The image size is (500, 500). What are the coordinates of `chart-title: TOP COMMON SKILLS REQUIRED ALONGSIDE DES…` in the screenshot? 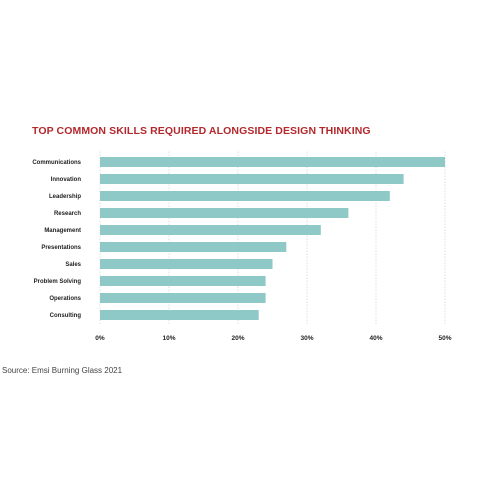 It's located at (201, 131).